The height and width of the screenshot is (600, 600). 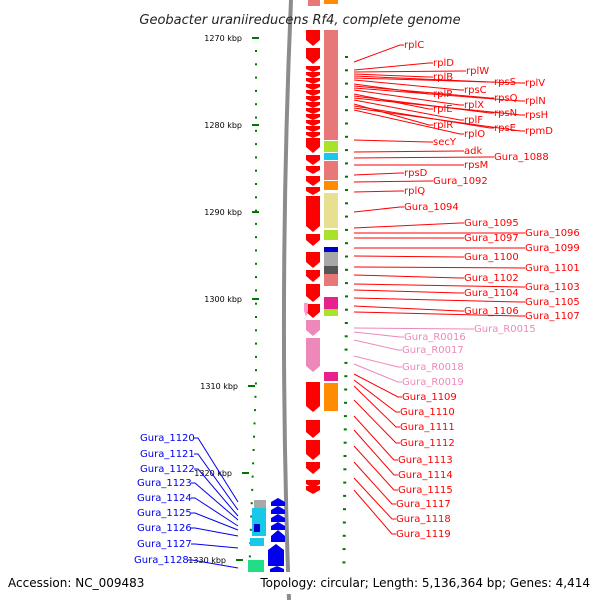 What do you see at coordinates (323, 205) in the screenshot?
I see `cog-color-track` at bounding box center [323, 205].